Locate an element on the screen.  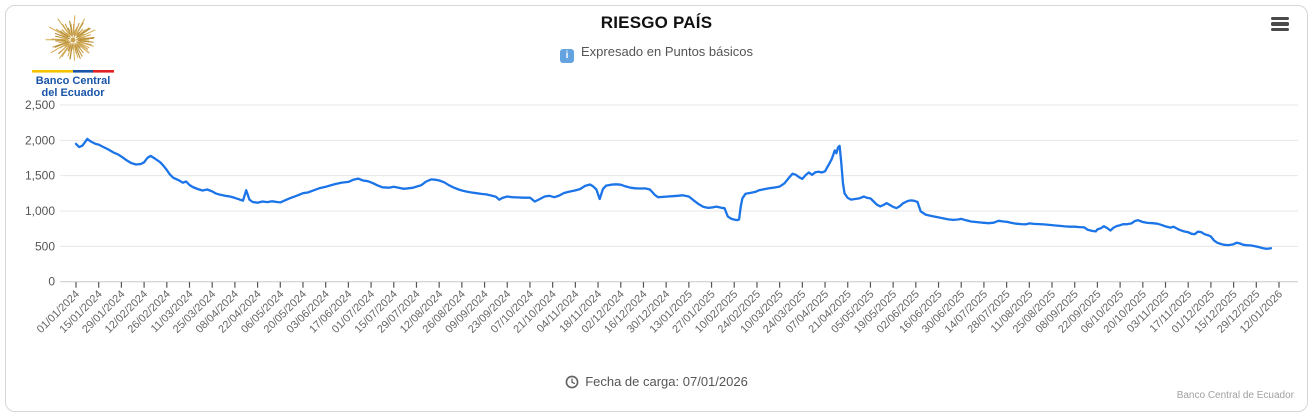
y-axis-labels: 0 500 1,000 1,500 2,000 2,500 is located at coordinates (40, 193).